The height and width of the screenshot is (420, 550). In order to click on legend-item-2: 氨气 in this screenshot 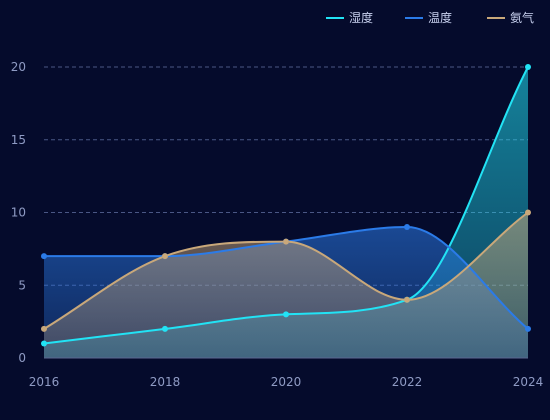, I will do `click(510, 17)`.